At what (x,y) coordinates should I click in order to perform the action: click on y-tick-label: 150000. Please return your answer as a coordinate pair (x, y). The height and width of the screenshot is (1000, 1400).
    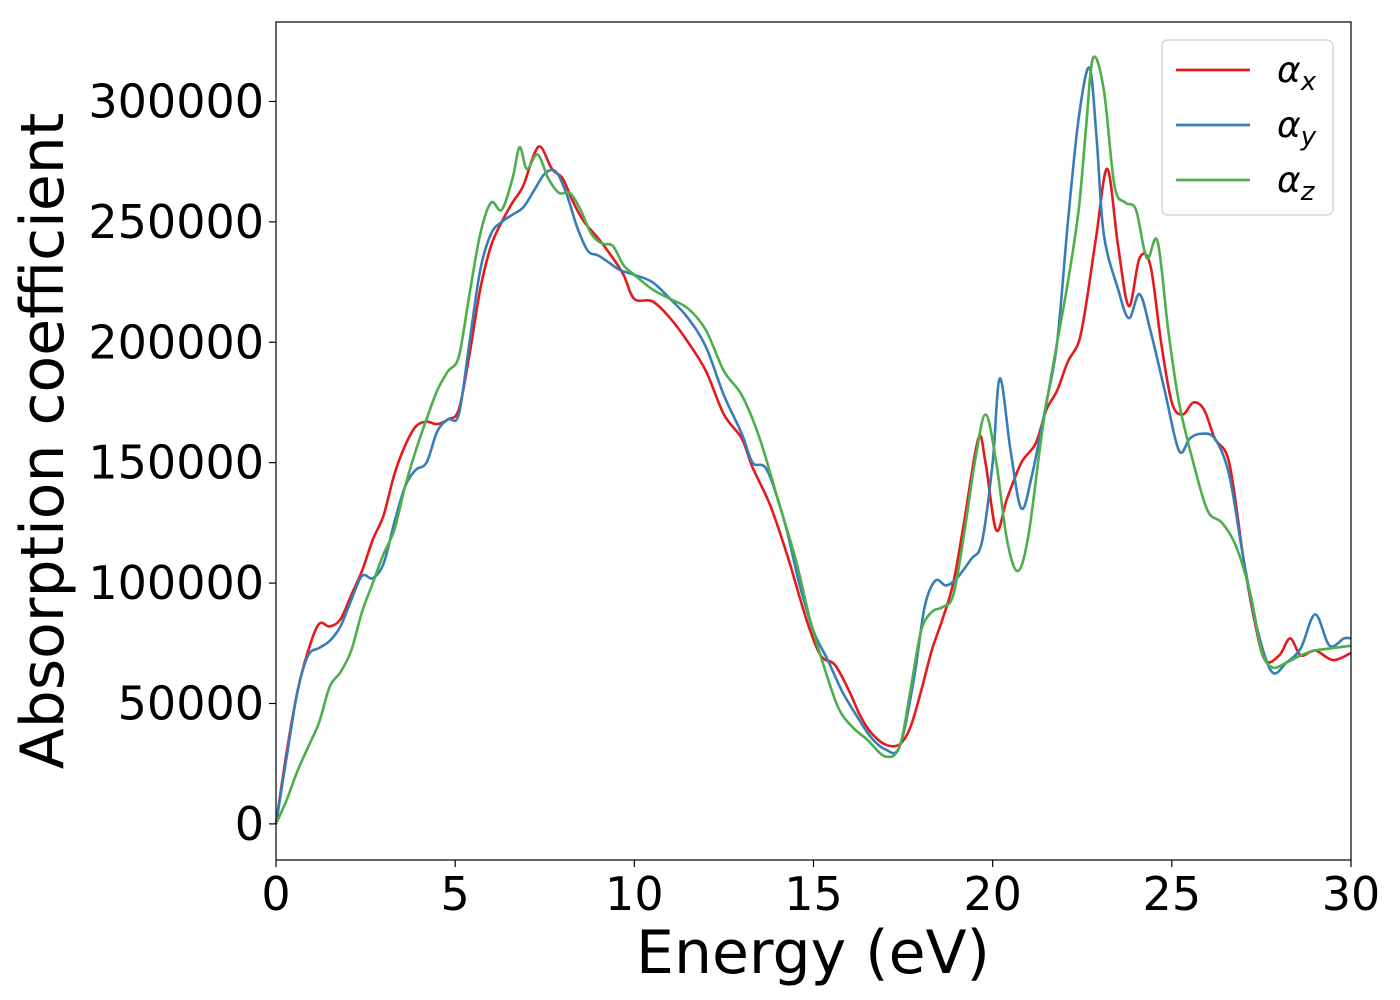
    Looking at the image, I should click on (176, 463).